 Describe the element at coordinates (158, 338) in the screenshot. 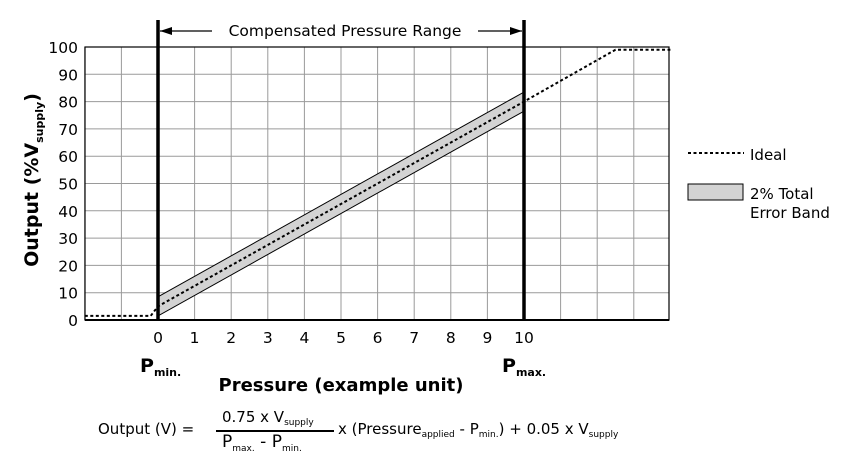

I see `x-tick-label: 0` at that location.